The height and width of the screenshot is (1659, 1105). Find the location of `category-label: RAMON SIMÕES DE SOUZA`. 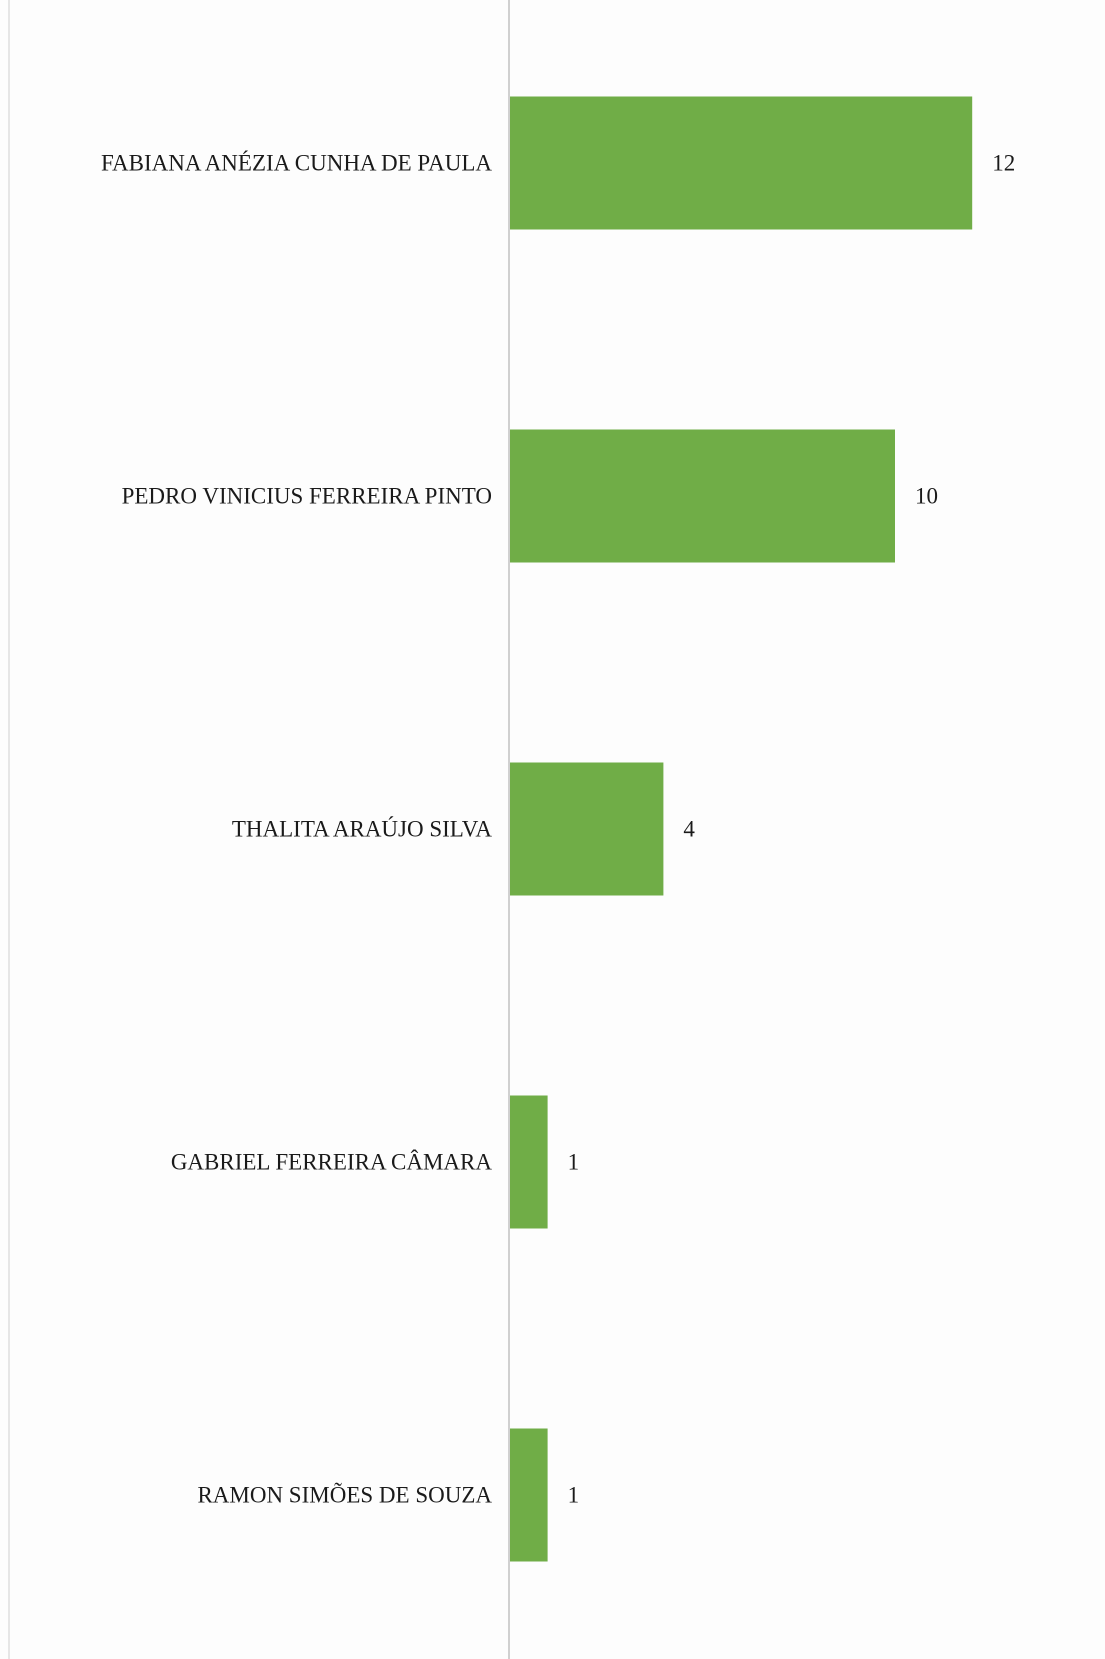

category-label: RAMON SIMÕES DE SOUZA is located at coordinates (344, 1495).